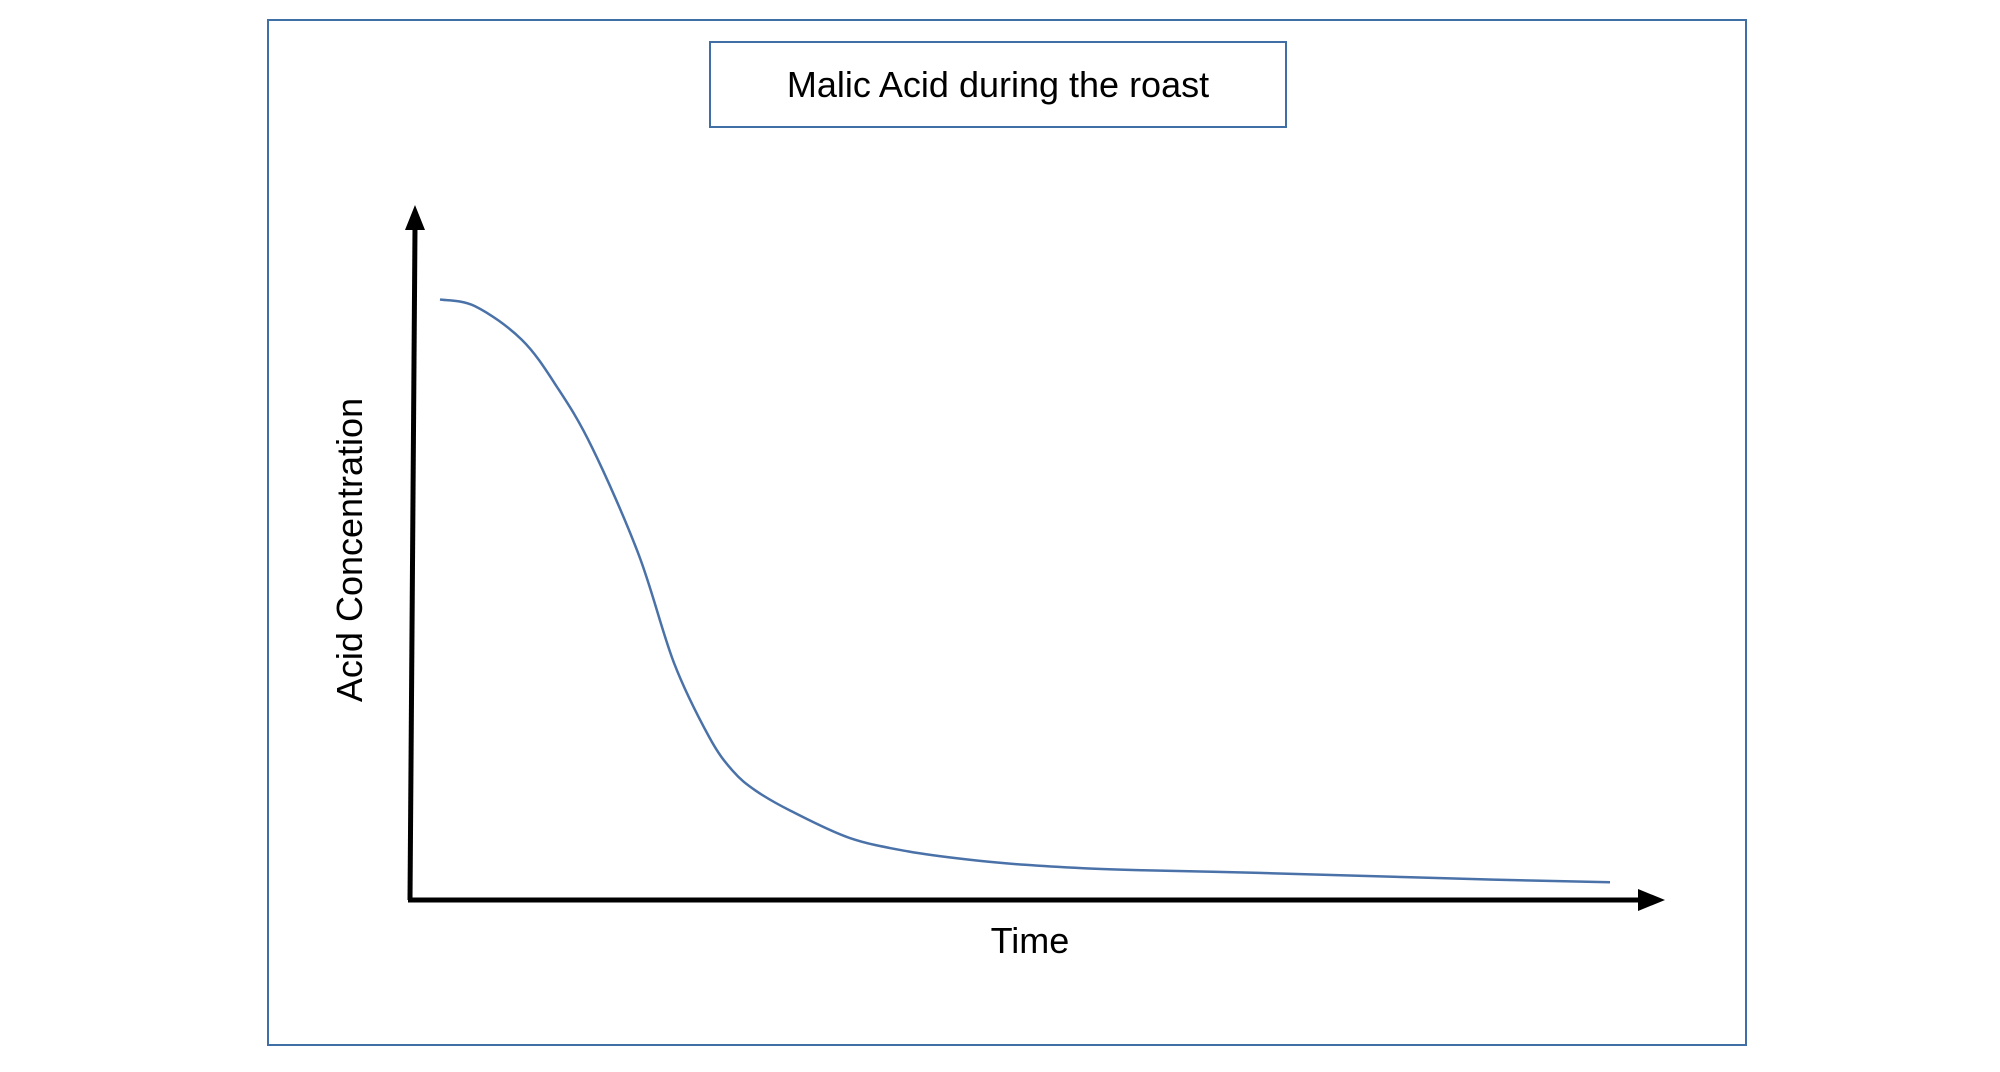 Image resolution: width=2000 pixels, height=1072 pixels. Describe the element at coordinates (1651, 900) in the screenshot. I see `x-axis-arrowhead` at that location.